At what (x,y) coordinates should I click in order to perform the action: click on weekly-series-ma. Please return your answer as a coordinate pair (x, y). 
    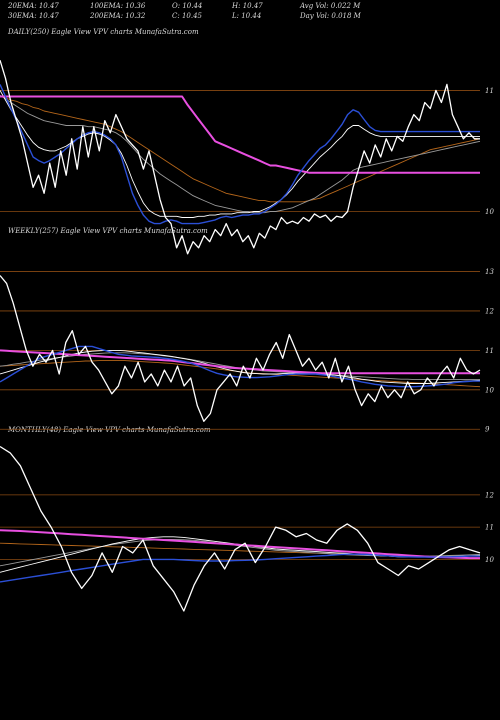
    Looking at the image, I should click on (240, 362).